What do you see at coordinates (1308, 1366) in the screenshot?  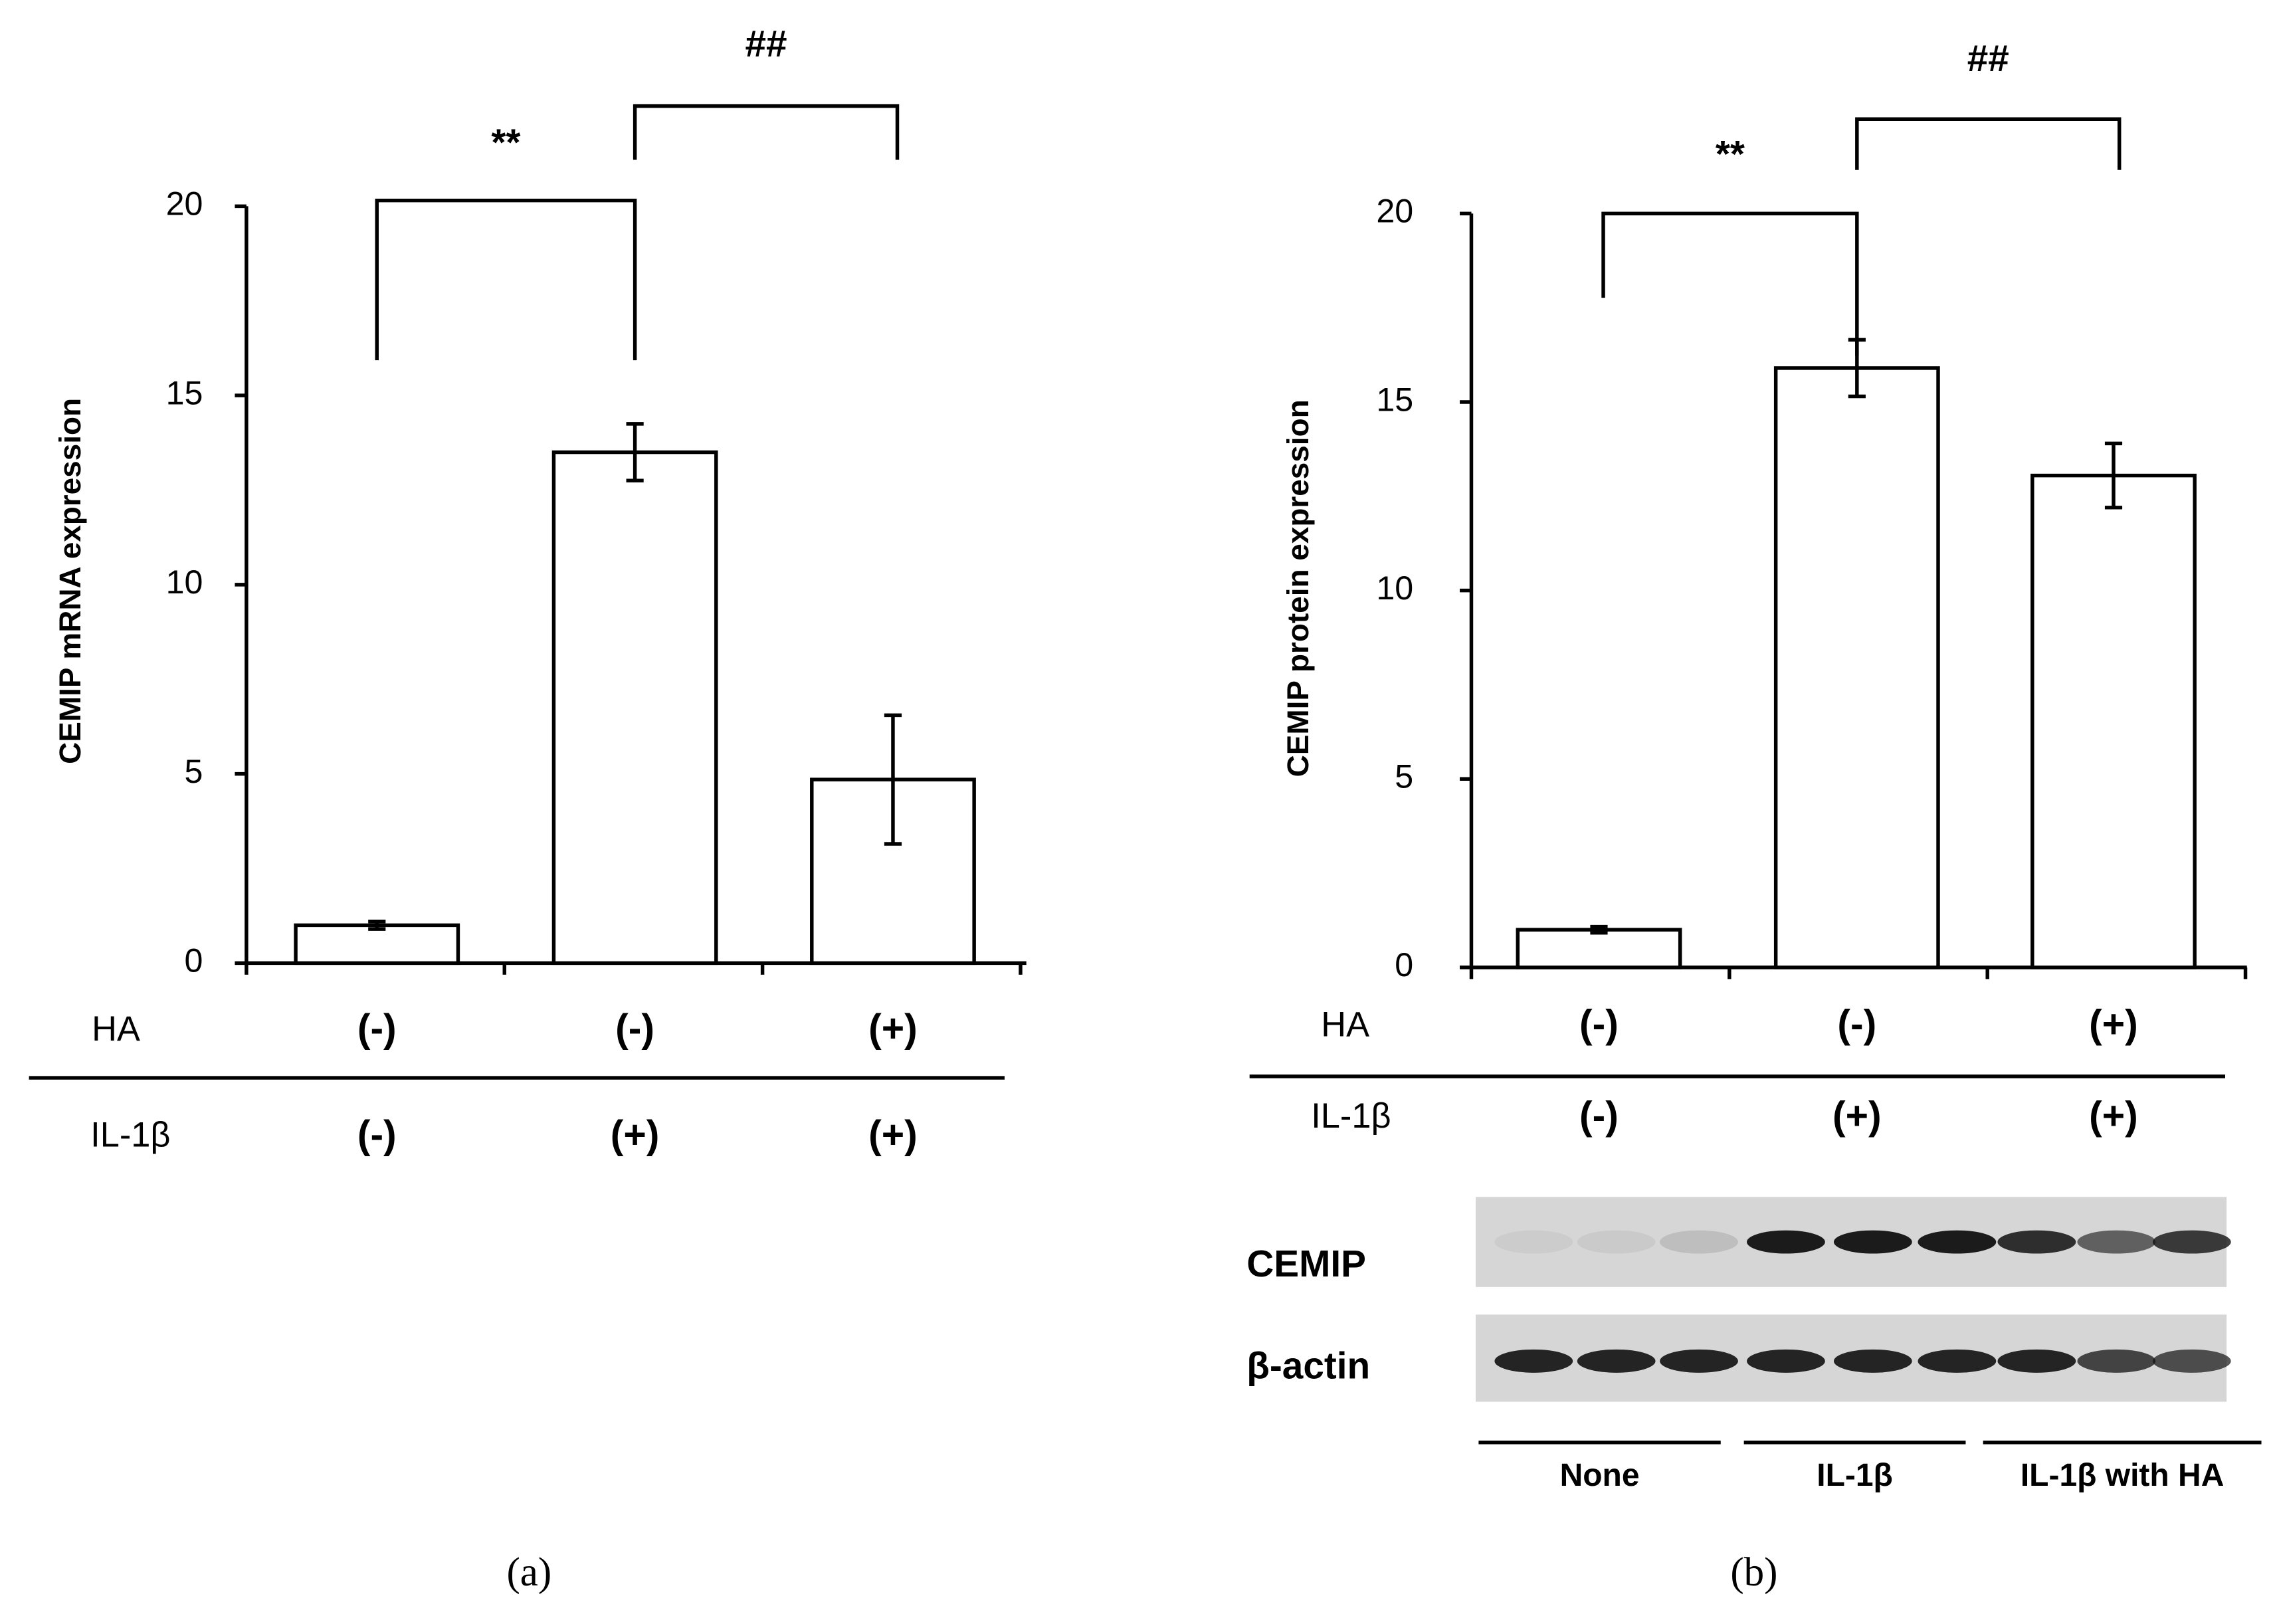 I see `blot-row-label: β-actin` at bounding box center [1308, 1366].